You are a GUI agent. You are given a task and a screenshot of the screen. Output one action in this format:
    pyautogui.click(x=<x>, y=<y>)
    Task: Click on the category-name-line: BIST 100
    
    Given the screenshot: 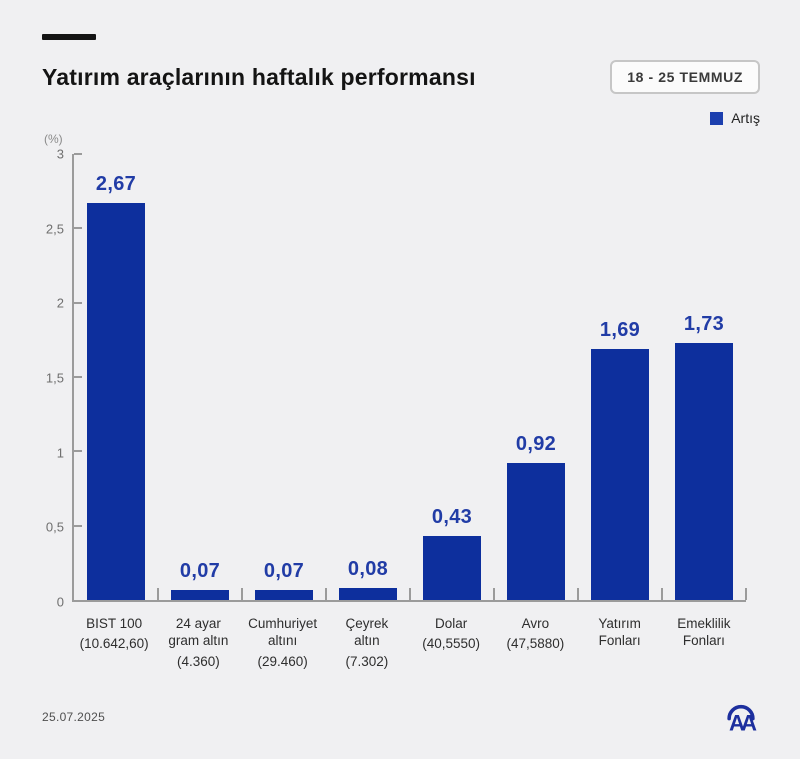 What is the action you would take?
    pyautogui.click(x=114, y=623)
    